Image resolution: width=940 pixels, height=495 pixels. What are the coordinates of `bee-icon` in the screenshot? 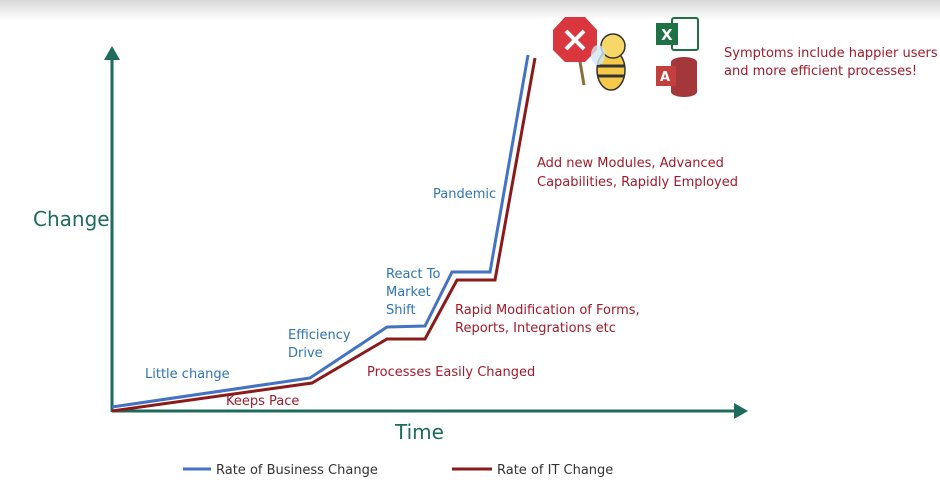 It's located at (608, 62).